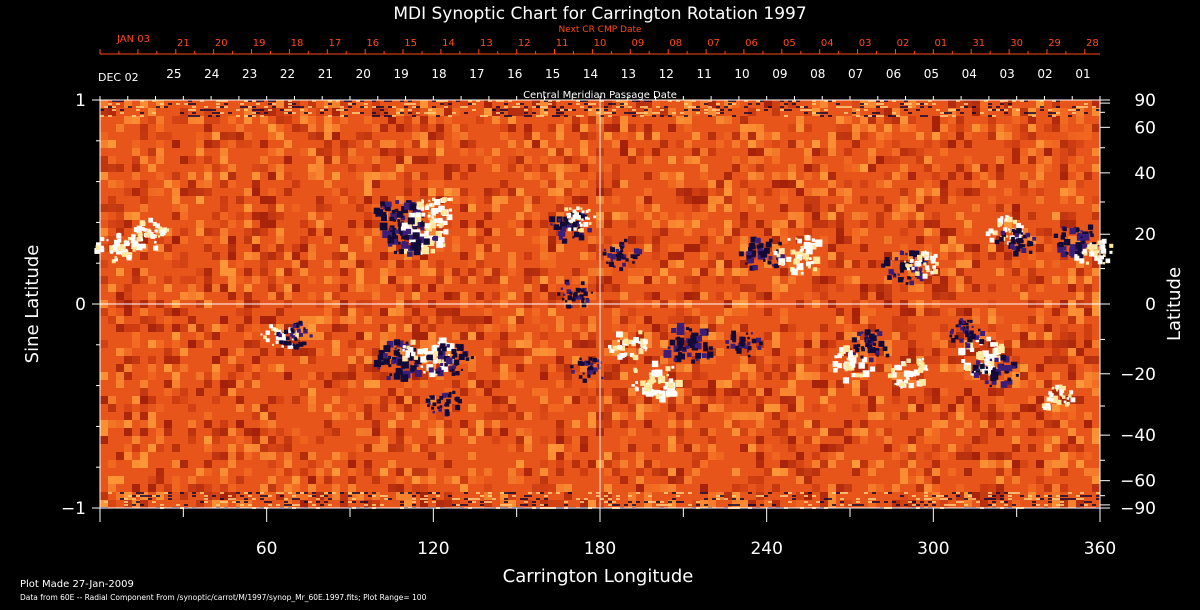  Describe the element at coordinates (524, 43) in the screenshot. I see `next-cr-date-label: 12` at that location.